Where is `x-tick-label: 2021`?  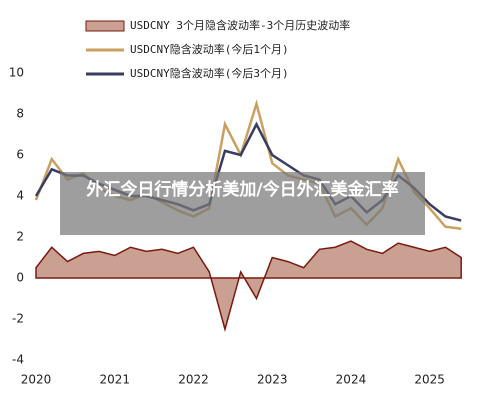 x-tick-label: 2021 is located at coordinates (114, 380).